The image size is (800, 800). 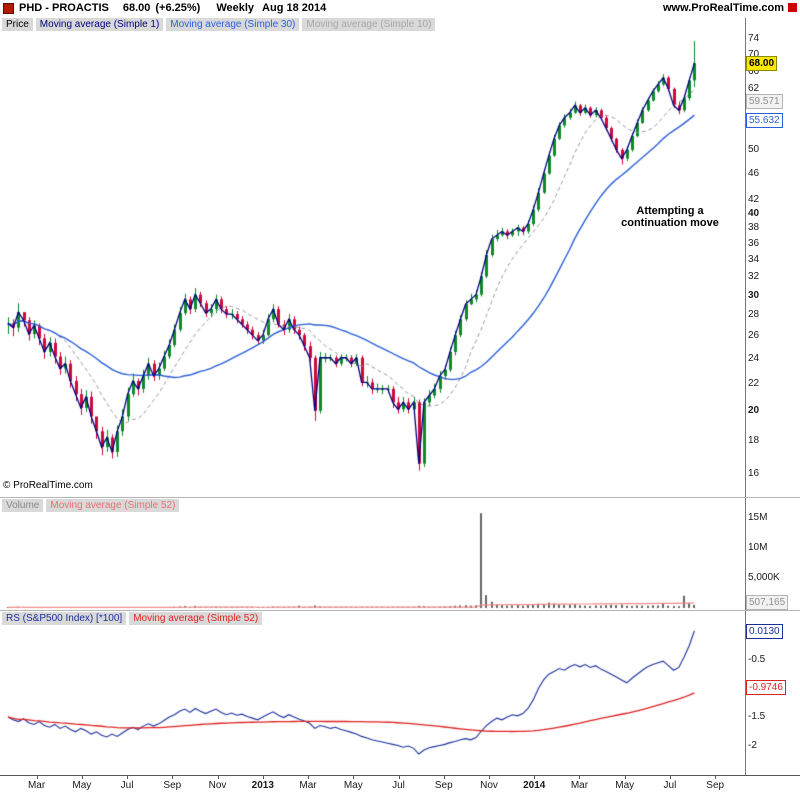 I want to click on price-axis-tick: 32, so click(x=754, y=277).